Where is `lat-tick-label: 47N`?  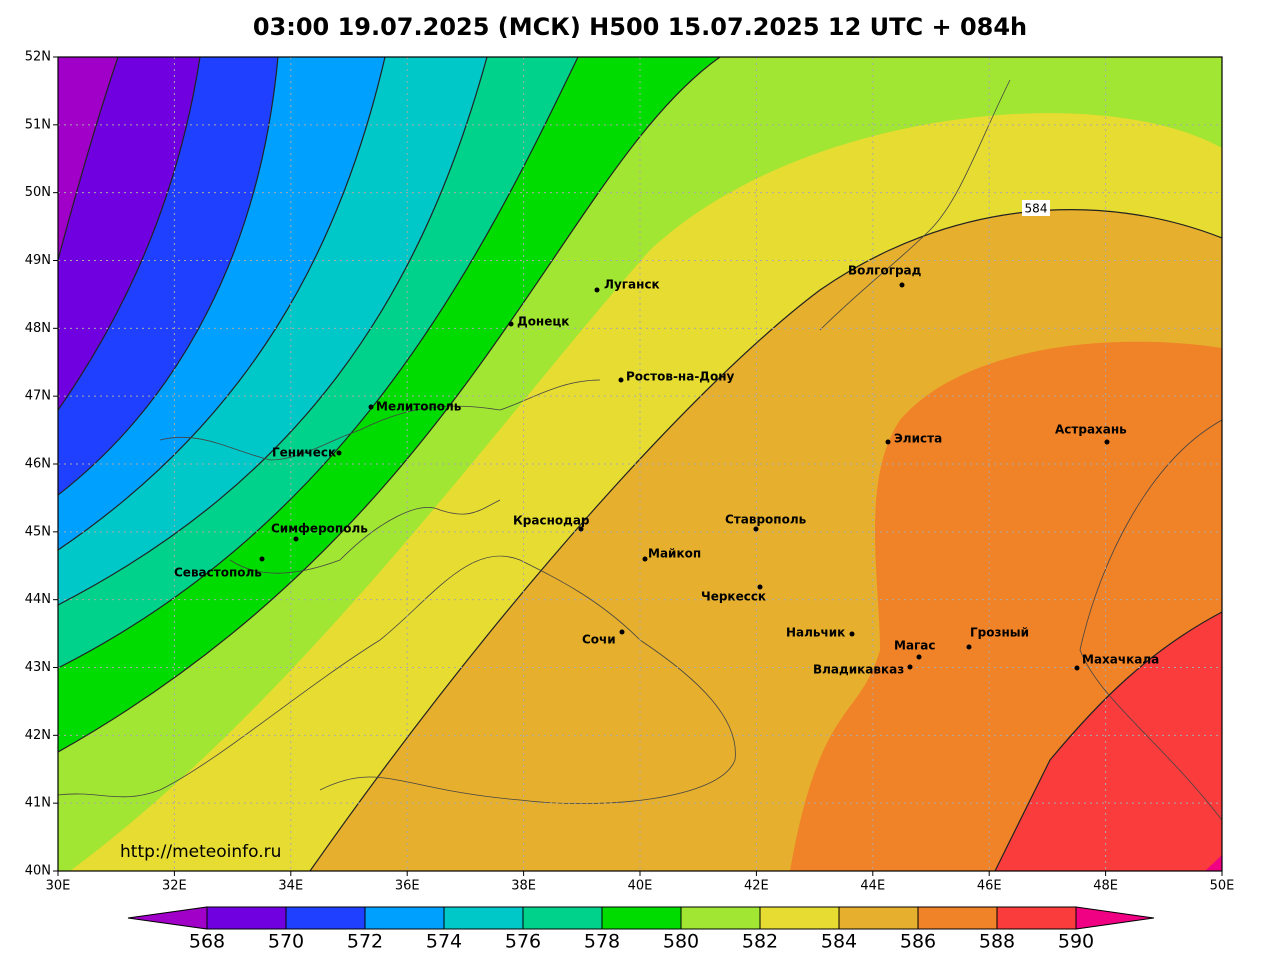
lat-tick-label: 47N is located at coordinates (38, 396).